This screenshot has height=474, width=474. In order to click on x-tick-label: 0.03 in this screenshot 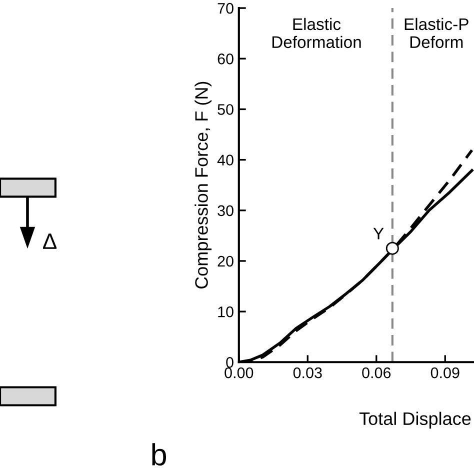, I will do `click(307, 372)`.